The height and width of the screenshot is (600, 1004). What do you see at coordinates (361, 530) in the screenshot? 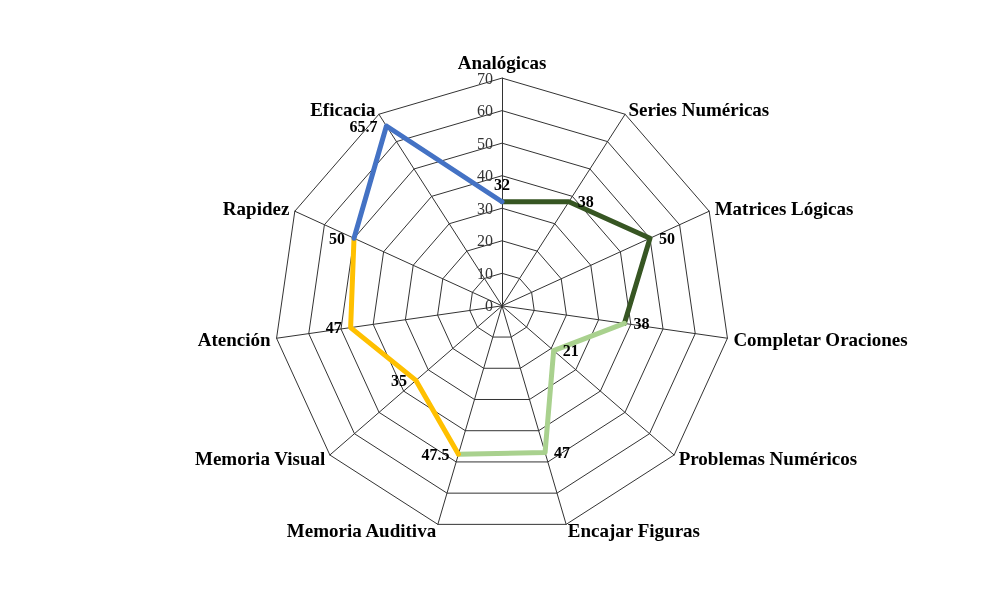
I see `spoke-label: Memoria Auditiva` at bounding box center [361, 530].